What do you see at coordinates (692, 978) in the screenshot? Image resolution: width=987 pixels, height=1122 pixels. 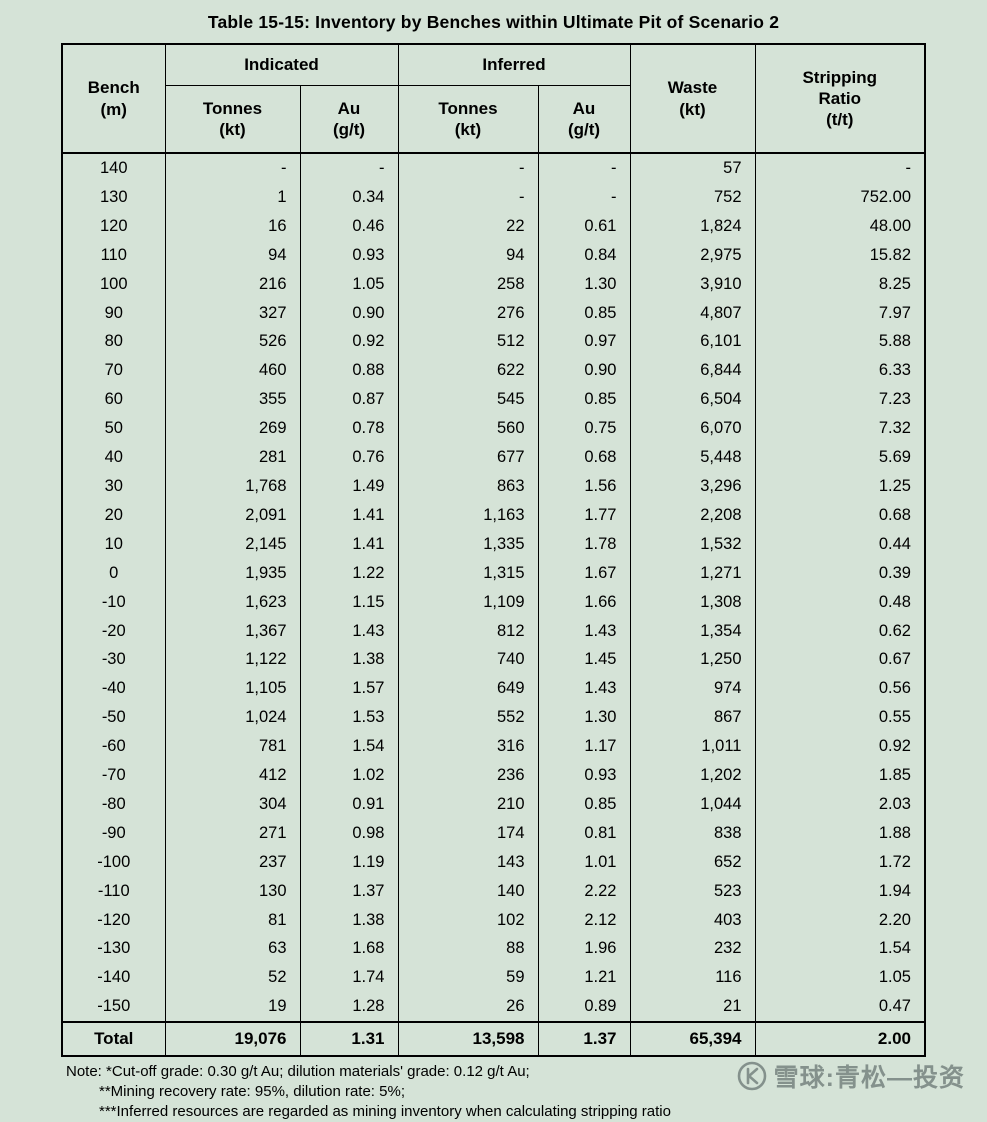 I see `value-cell: 116` at bounding box center [692, 978].